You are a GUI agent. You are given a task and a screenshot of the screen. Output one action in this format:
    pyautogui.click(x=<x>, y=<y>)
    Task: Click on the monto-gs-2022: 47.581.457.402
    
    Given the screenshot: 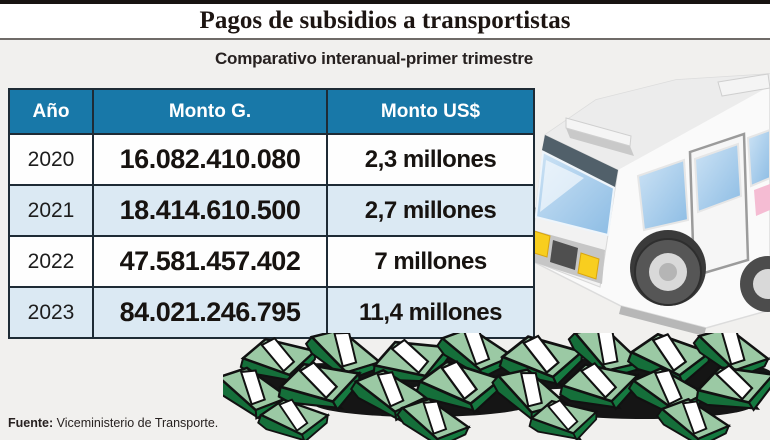 What is the action you would take?
    pyautogui.click(x=210, y=261)
    